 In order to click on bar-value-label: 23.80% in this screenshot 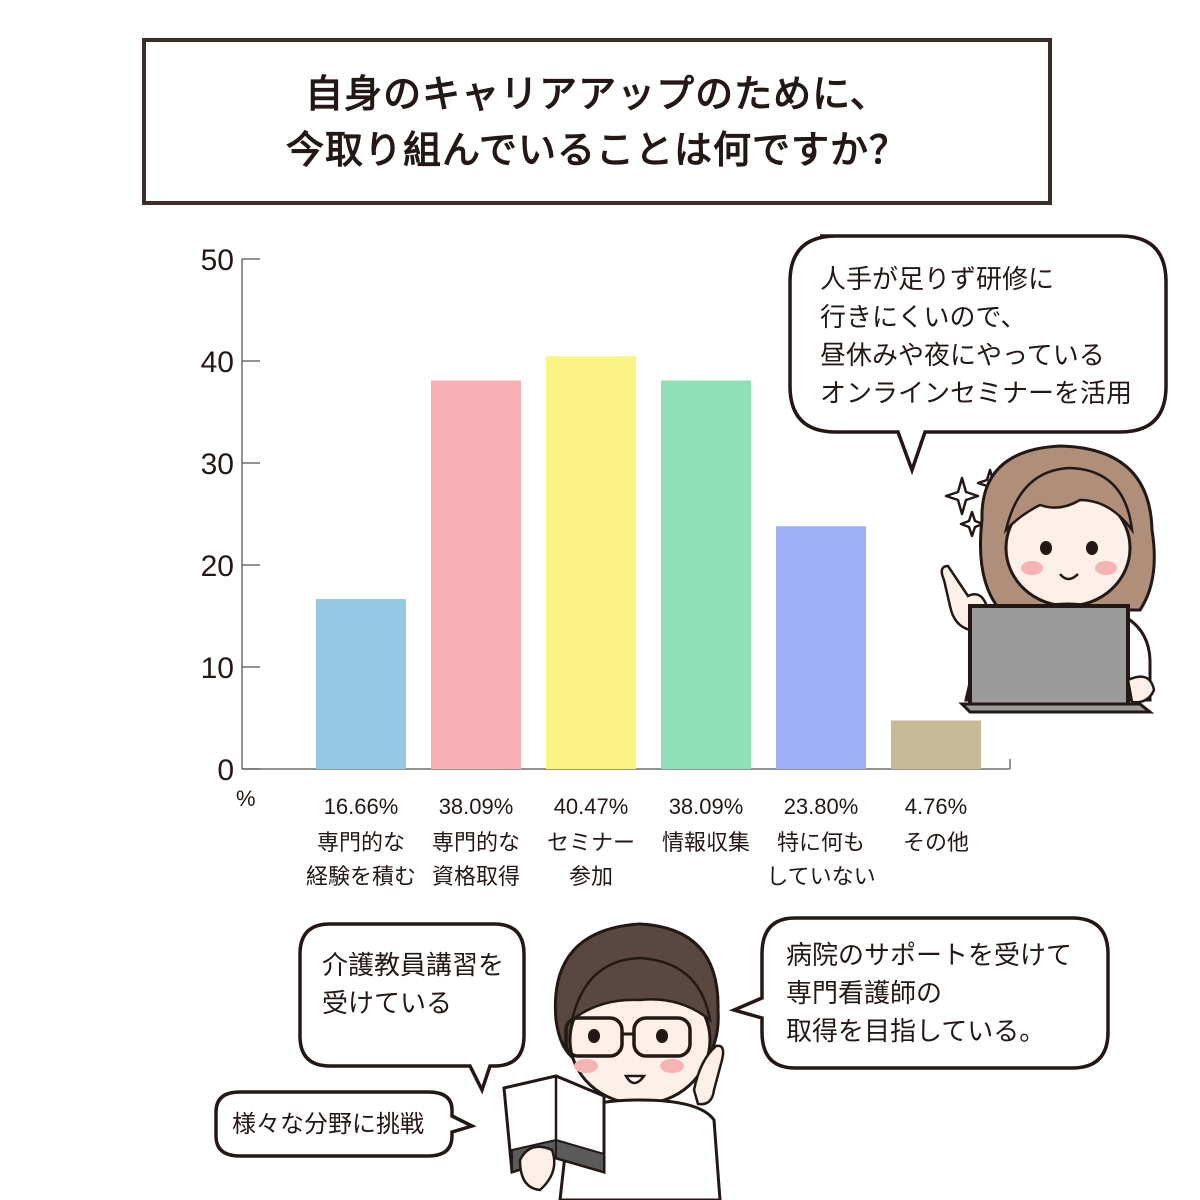, I will do `click(821, 806)`.